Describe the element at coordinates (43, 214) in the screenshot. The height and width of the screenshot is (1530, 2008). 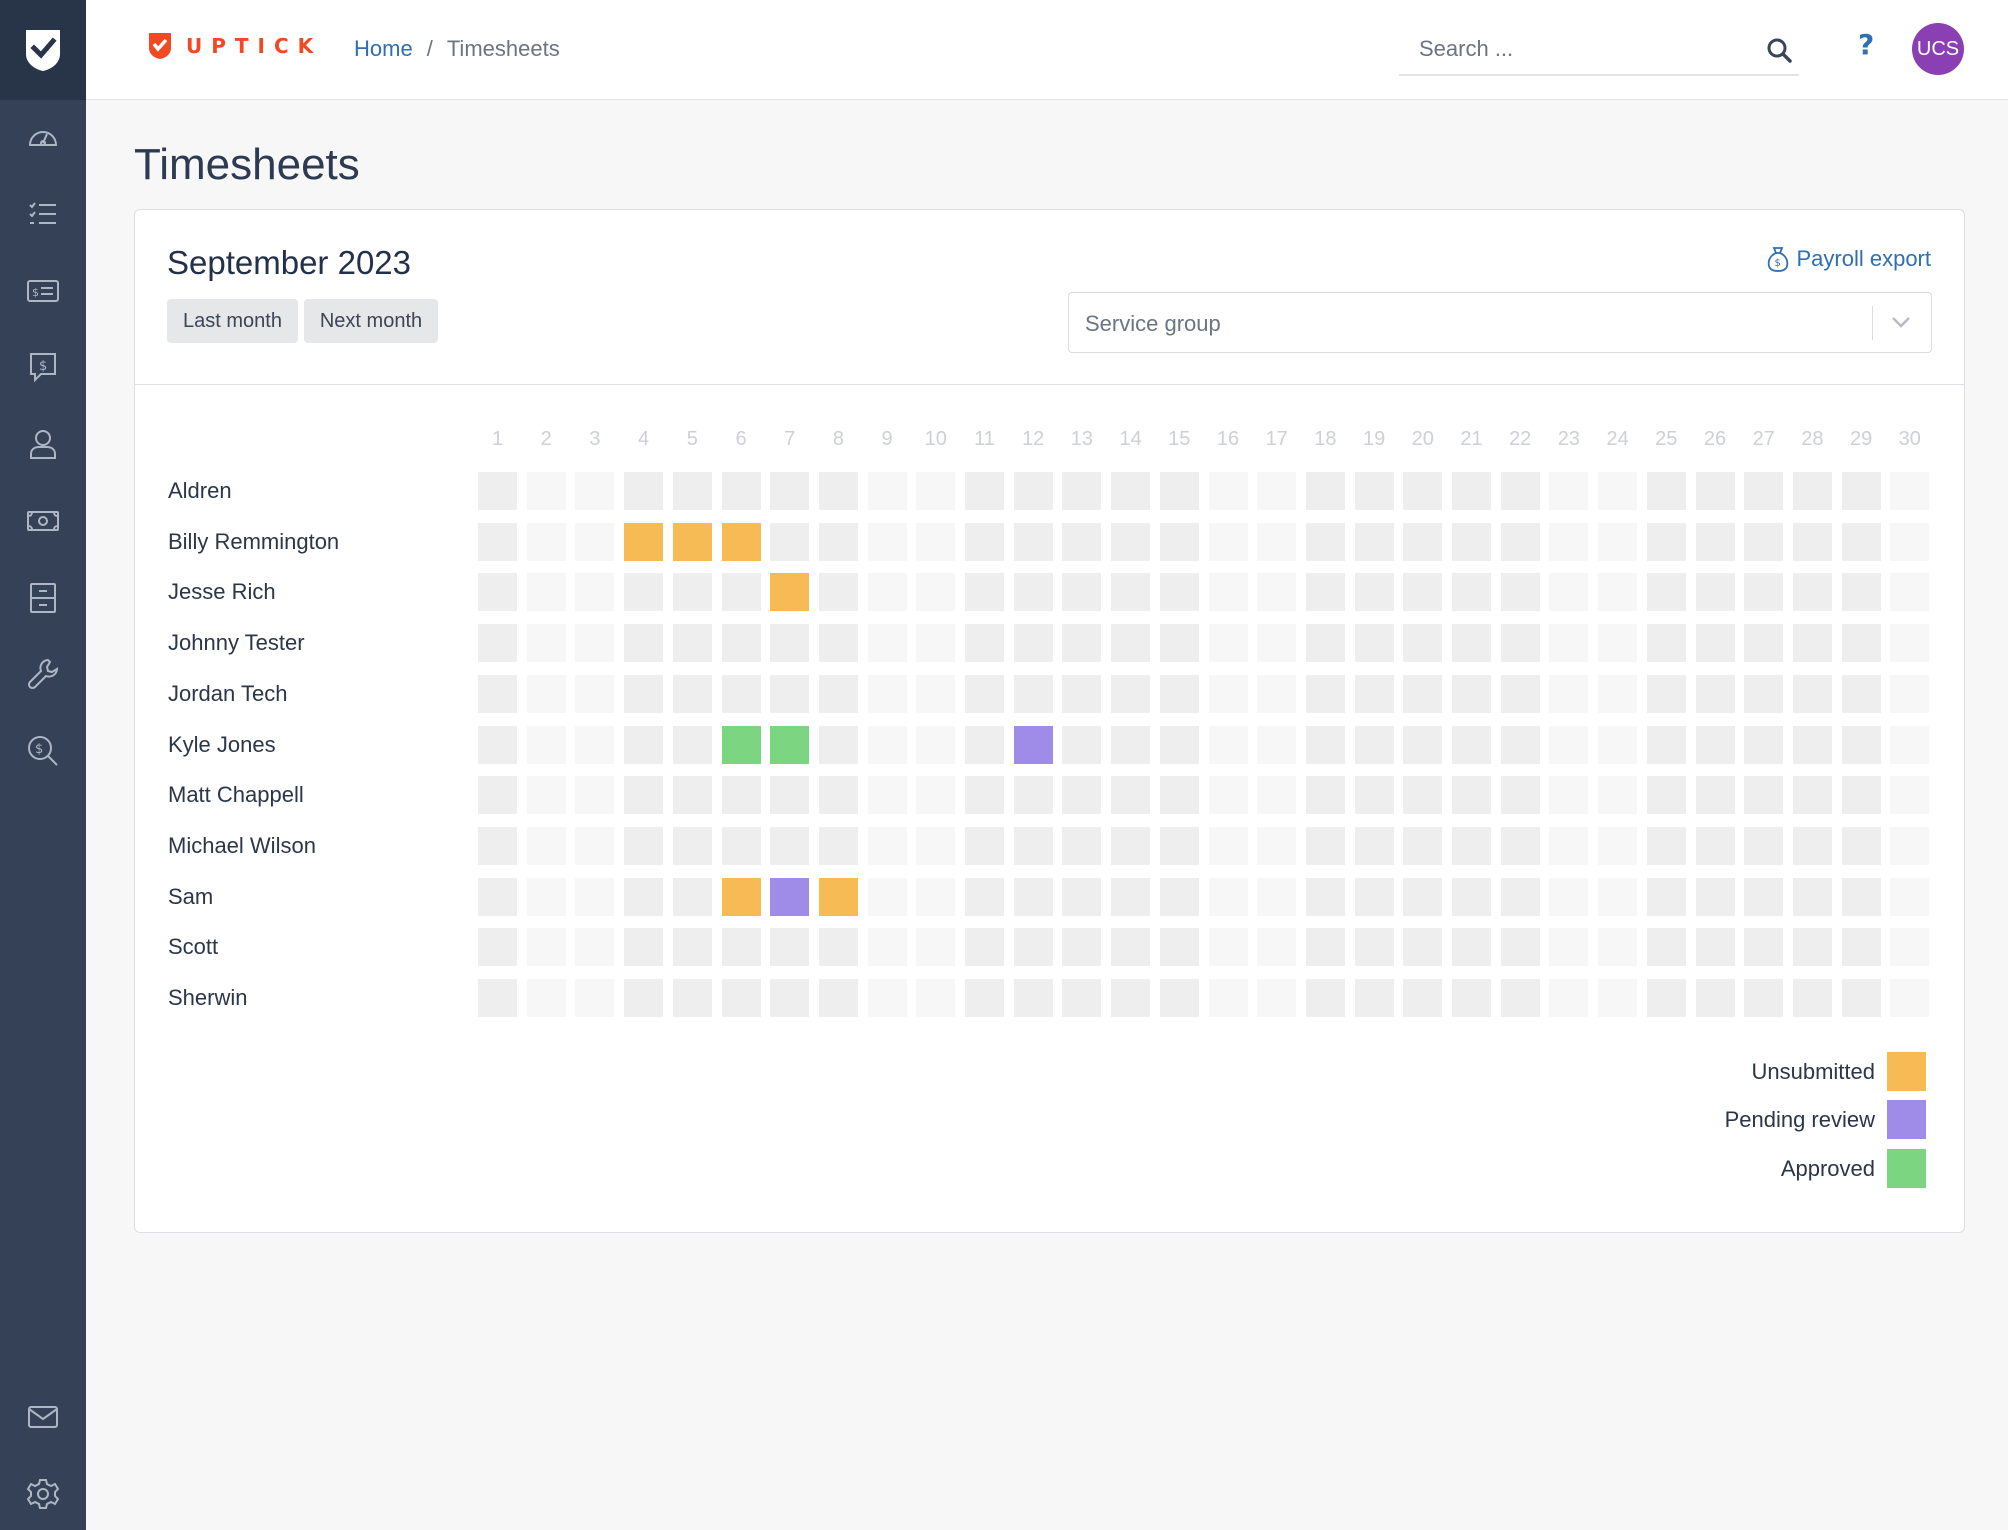
I see `nav-tasks` at that location.